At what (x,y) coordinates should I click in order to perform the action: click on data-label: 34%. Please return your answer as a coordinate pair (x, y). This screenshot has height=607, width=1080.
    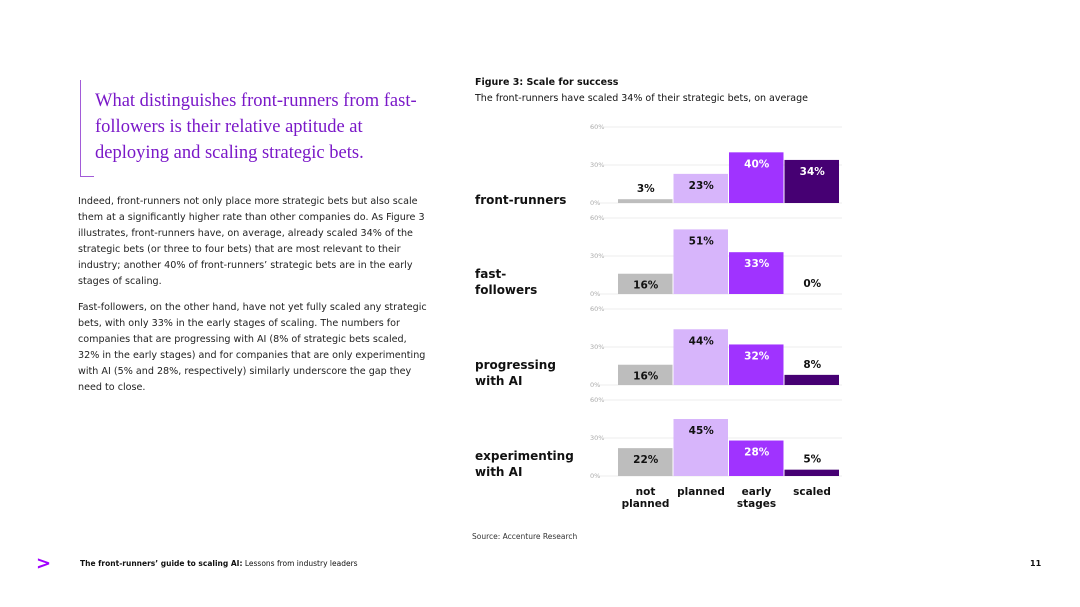
    Looking at the image, I should click on (813, 172).